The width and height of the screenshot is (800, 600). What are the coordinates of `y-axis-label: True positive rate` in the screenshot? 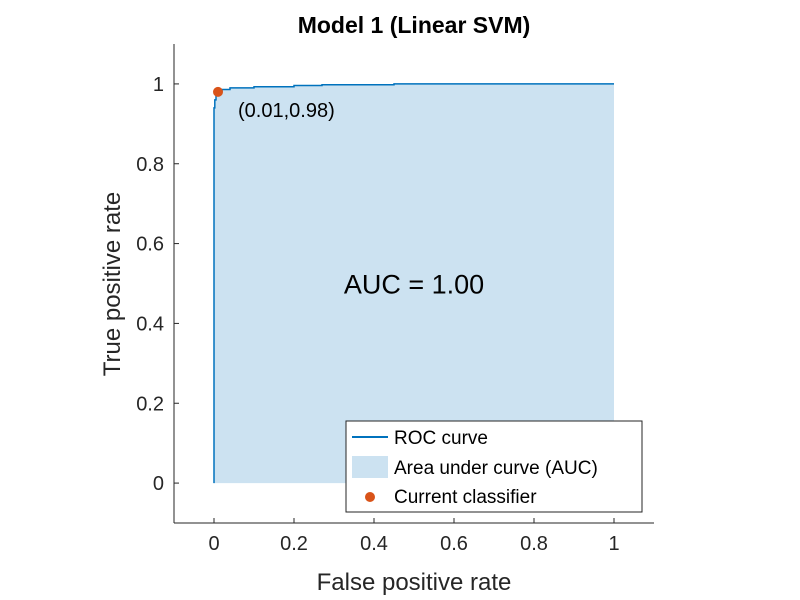 It's located at (112, 284).